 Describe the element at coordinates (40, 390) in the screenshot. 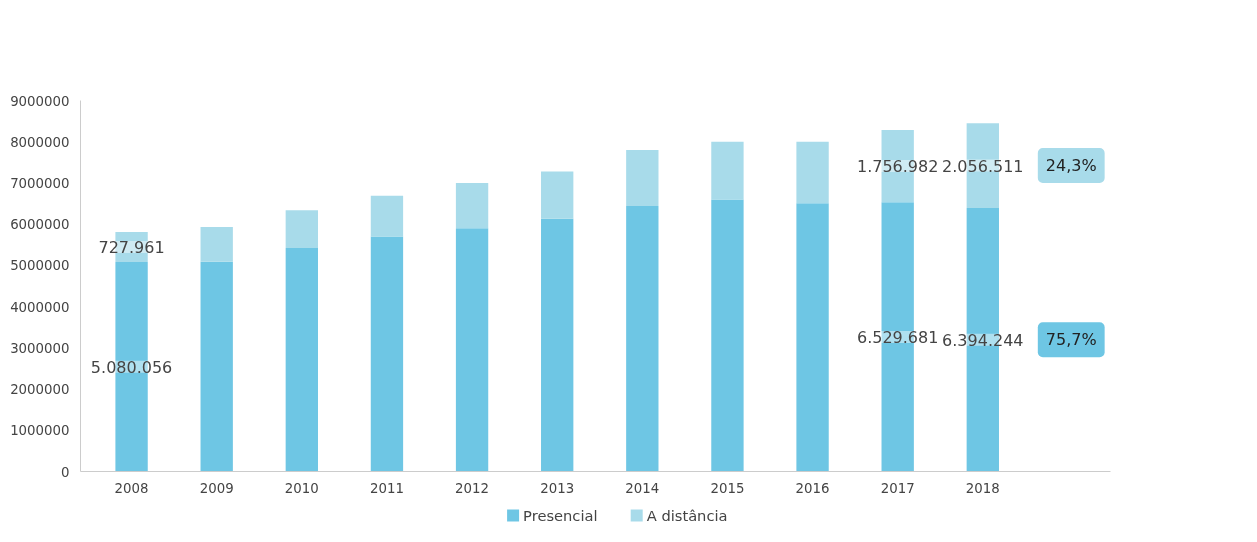

I see `y-tick-label: 2000000` at that location.